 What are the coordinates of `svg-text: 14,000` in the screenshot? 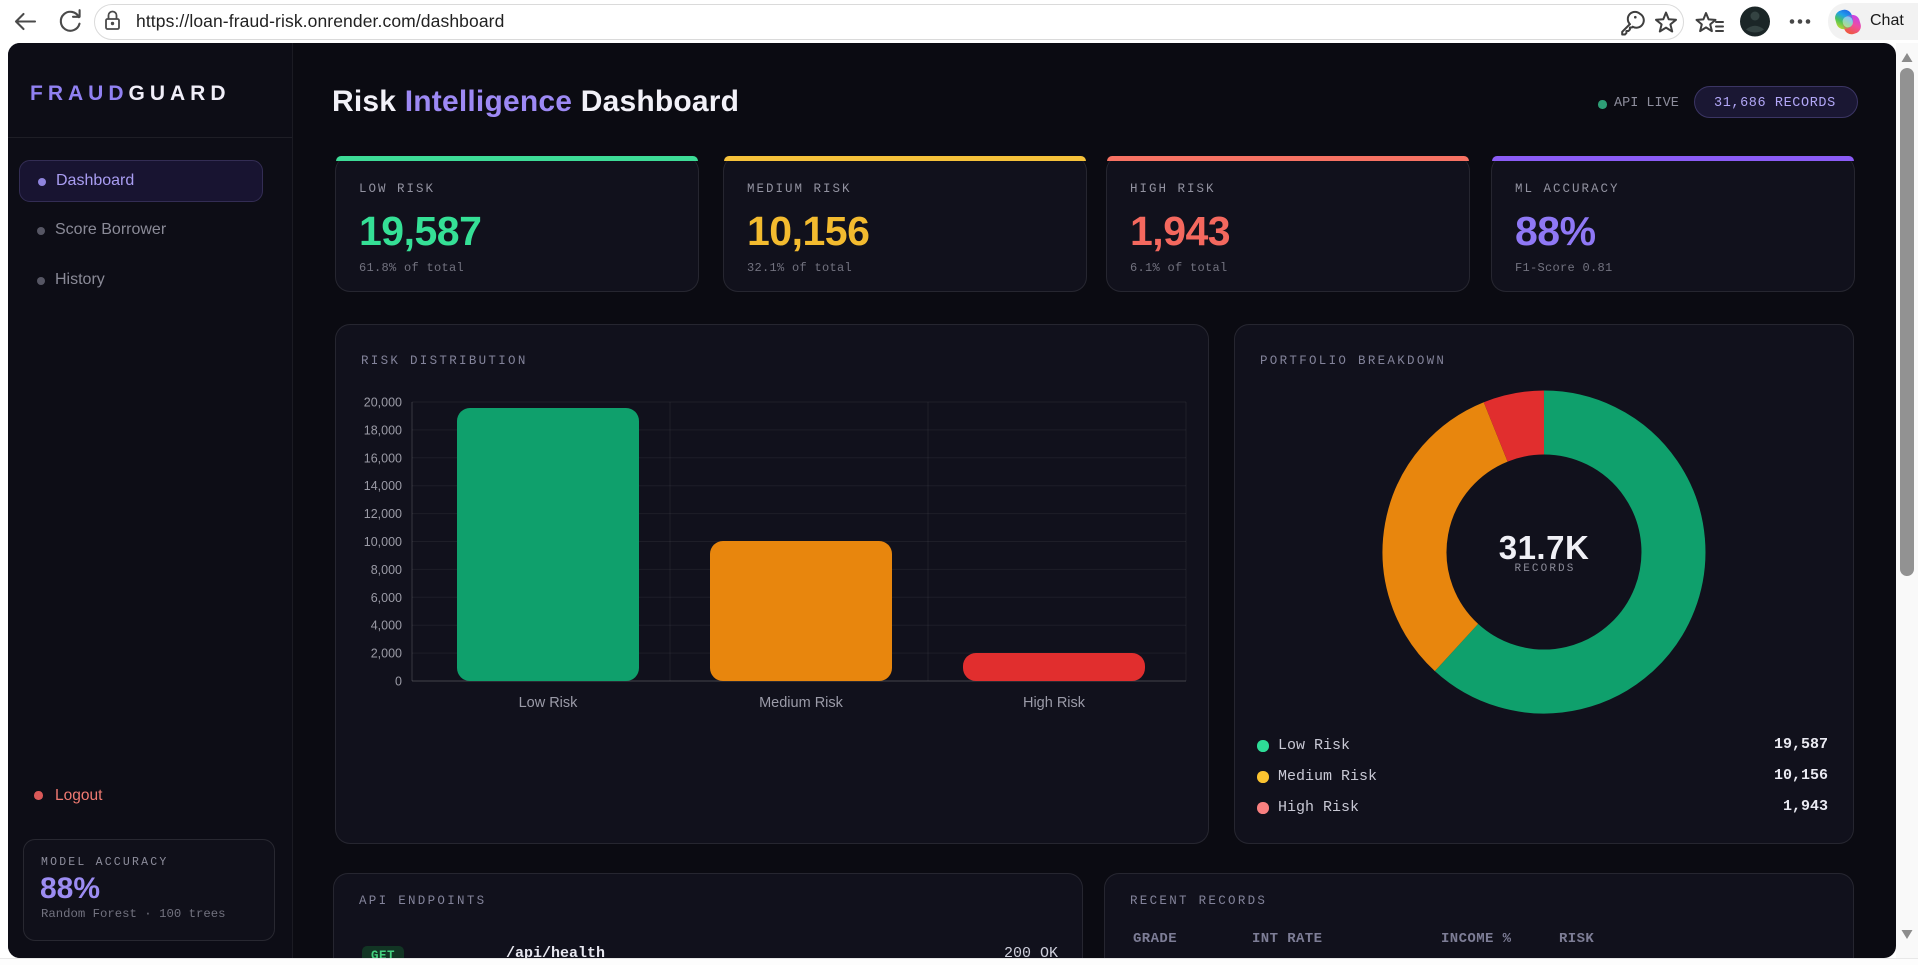 It's located at (383, 486).